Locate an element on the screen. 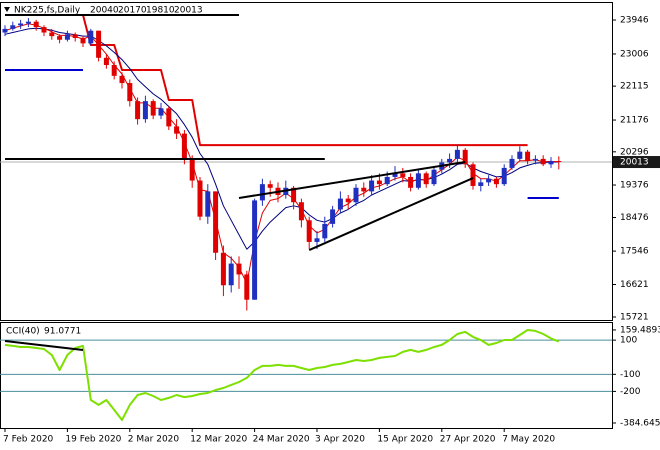 Image resolution: width=660 pixels, height=450 pixels. y-tick-label: 22115 is located at coordinates (634, 87).